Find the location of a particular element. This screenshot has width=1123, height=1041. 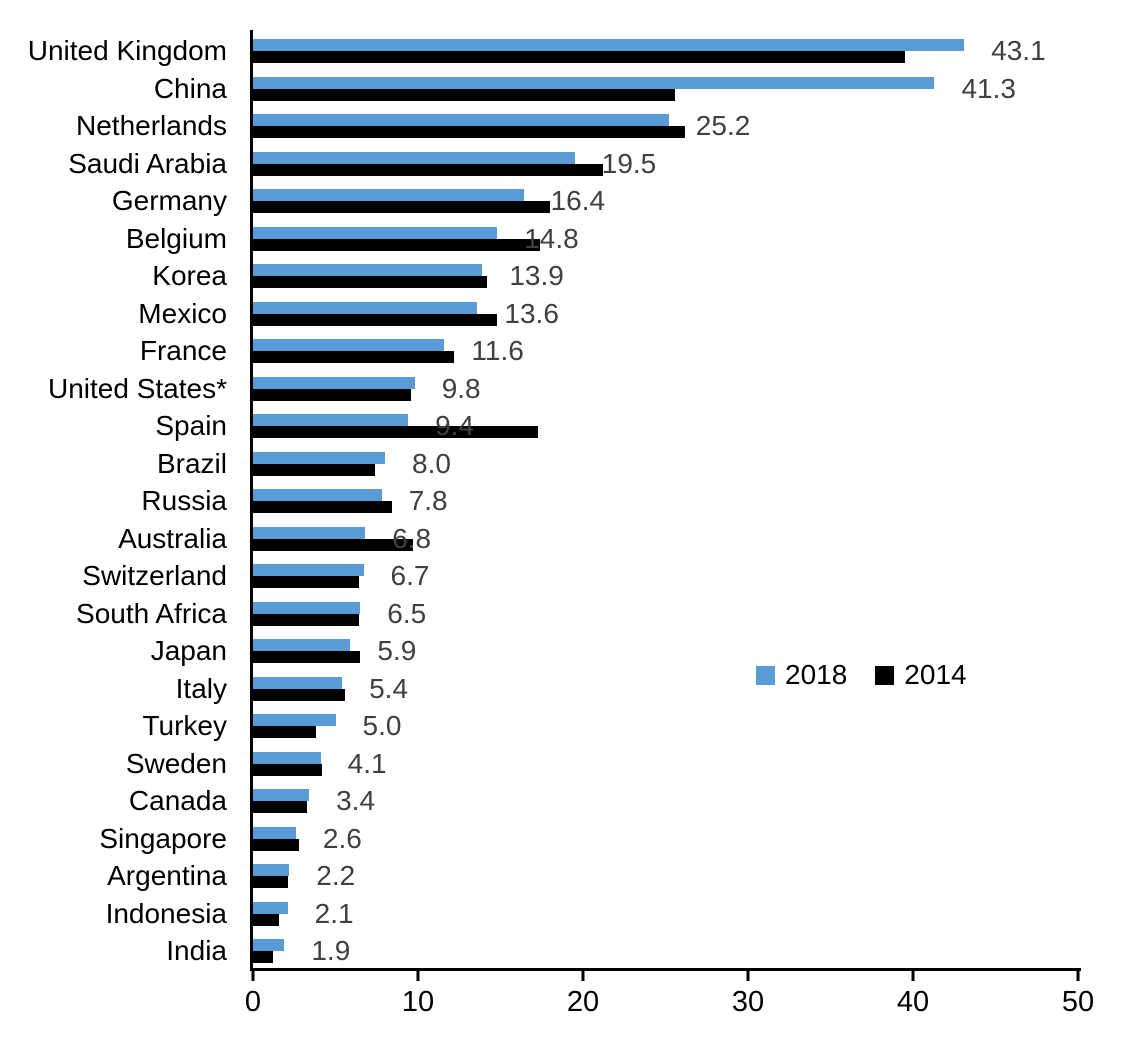

category-label: Switzerland is located at coordinates (154, 576).